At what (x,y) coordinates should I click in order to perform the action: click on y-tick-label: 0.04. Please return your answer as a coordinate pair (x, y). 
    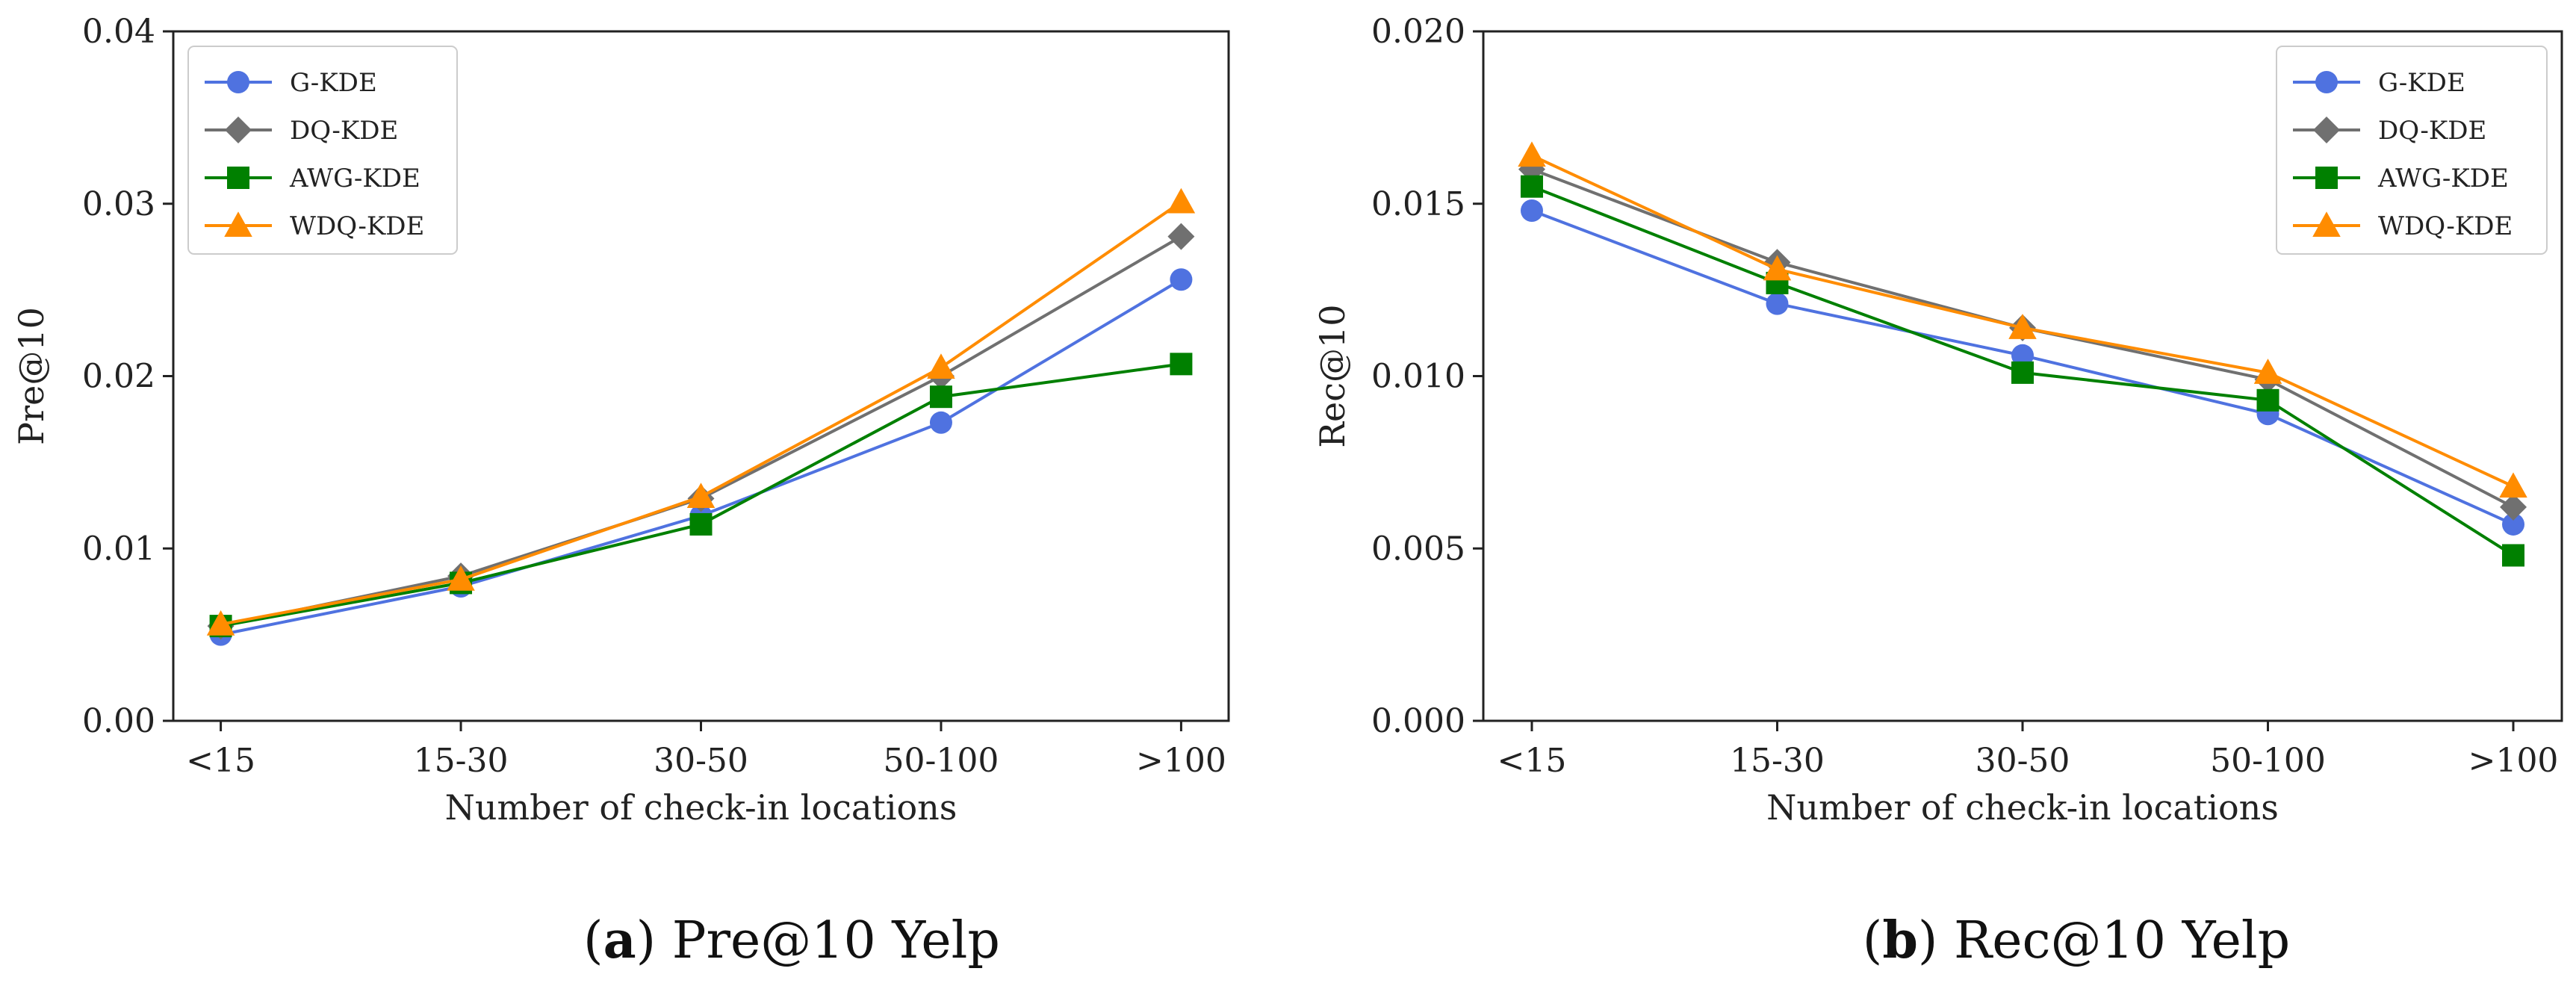
    Looking at the image, I should click on (119, 32).